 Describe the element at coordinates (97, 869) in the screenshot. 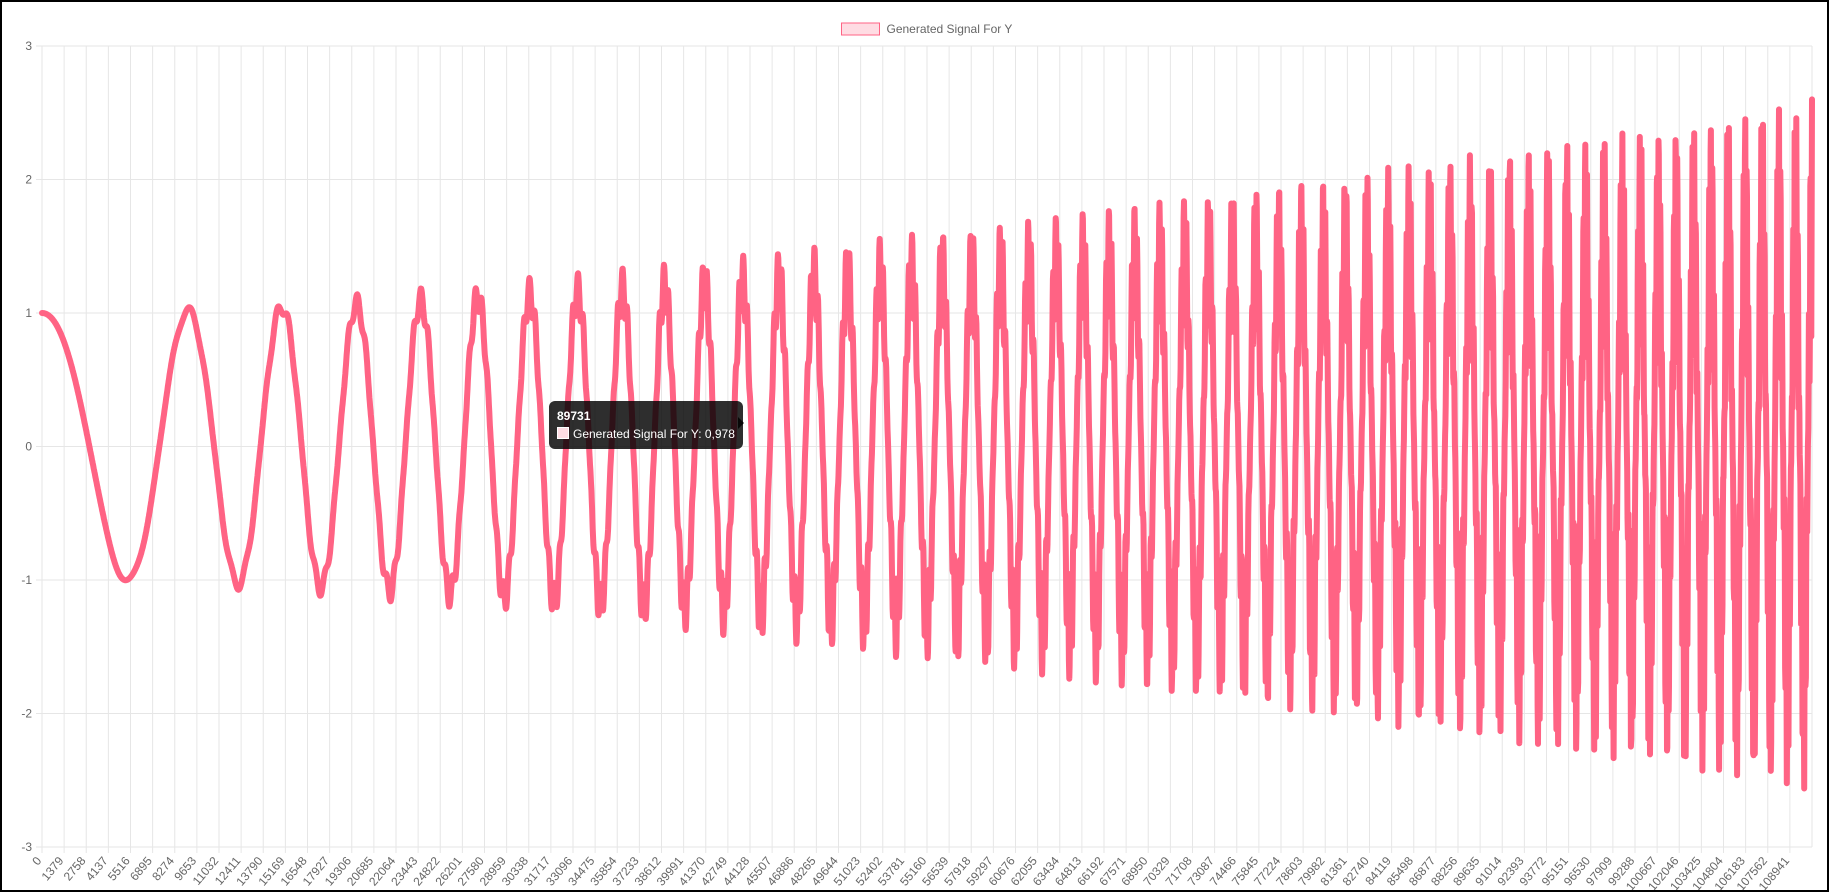

I see `x-tick-label: 4137` at that location.